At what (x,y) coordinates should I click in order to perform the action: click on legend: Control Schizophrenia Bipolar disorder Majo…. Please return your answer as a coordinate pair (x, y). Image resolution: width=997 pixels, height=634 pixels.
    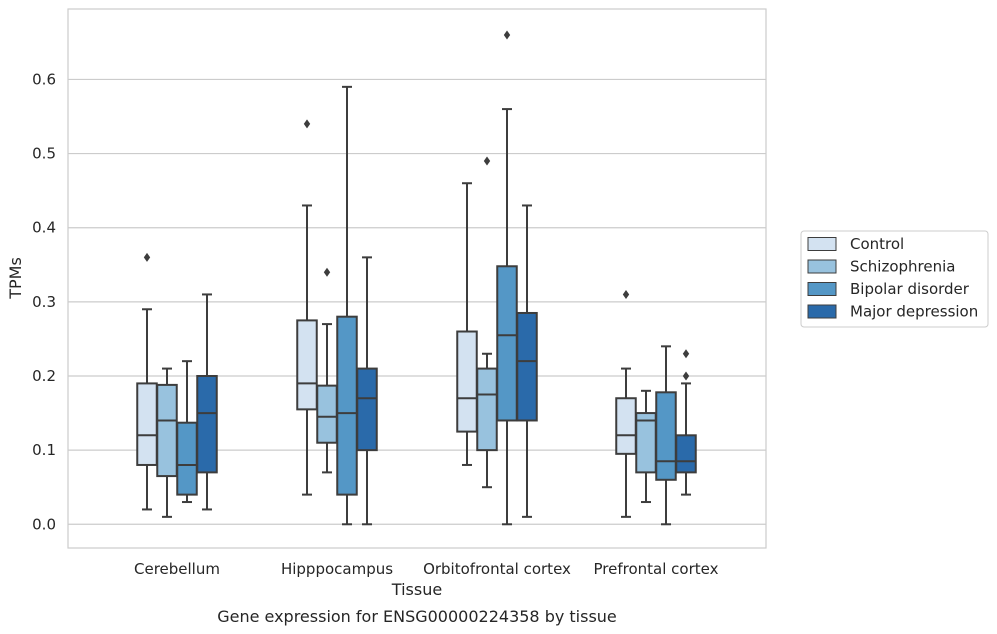
    Looking at the image, I should click on (894, 279).